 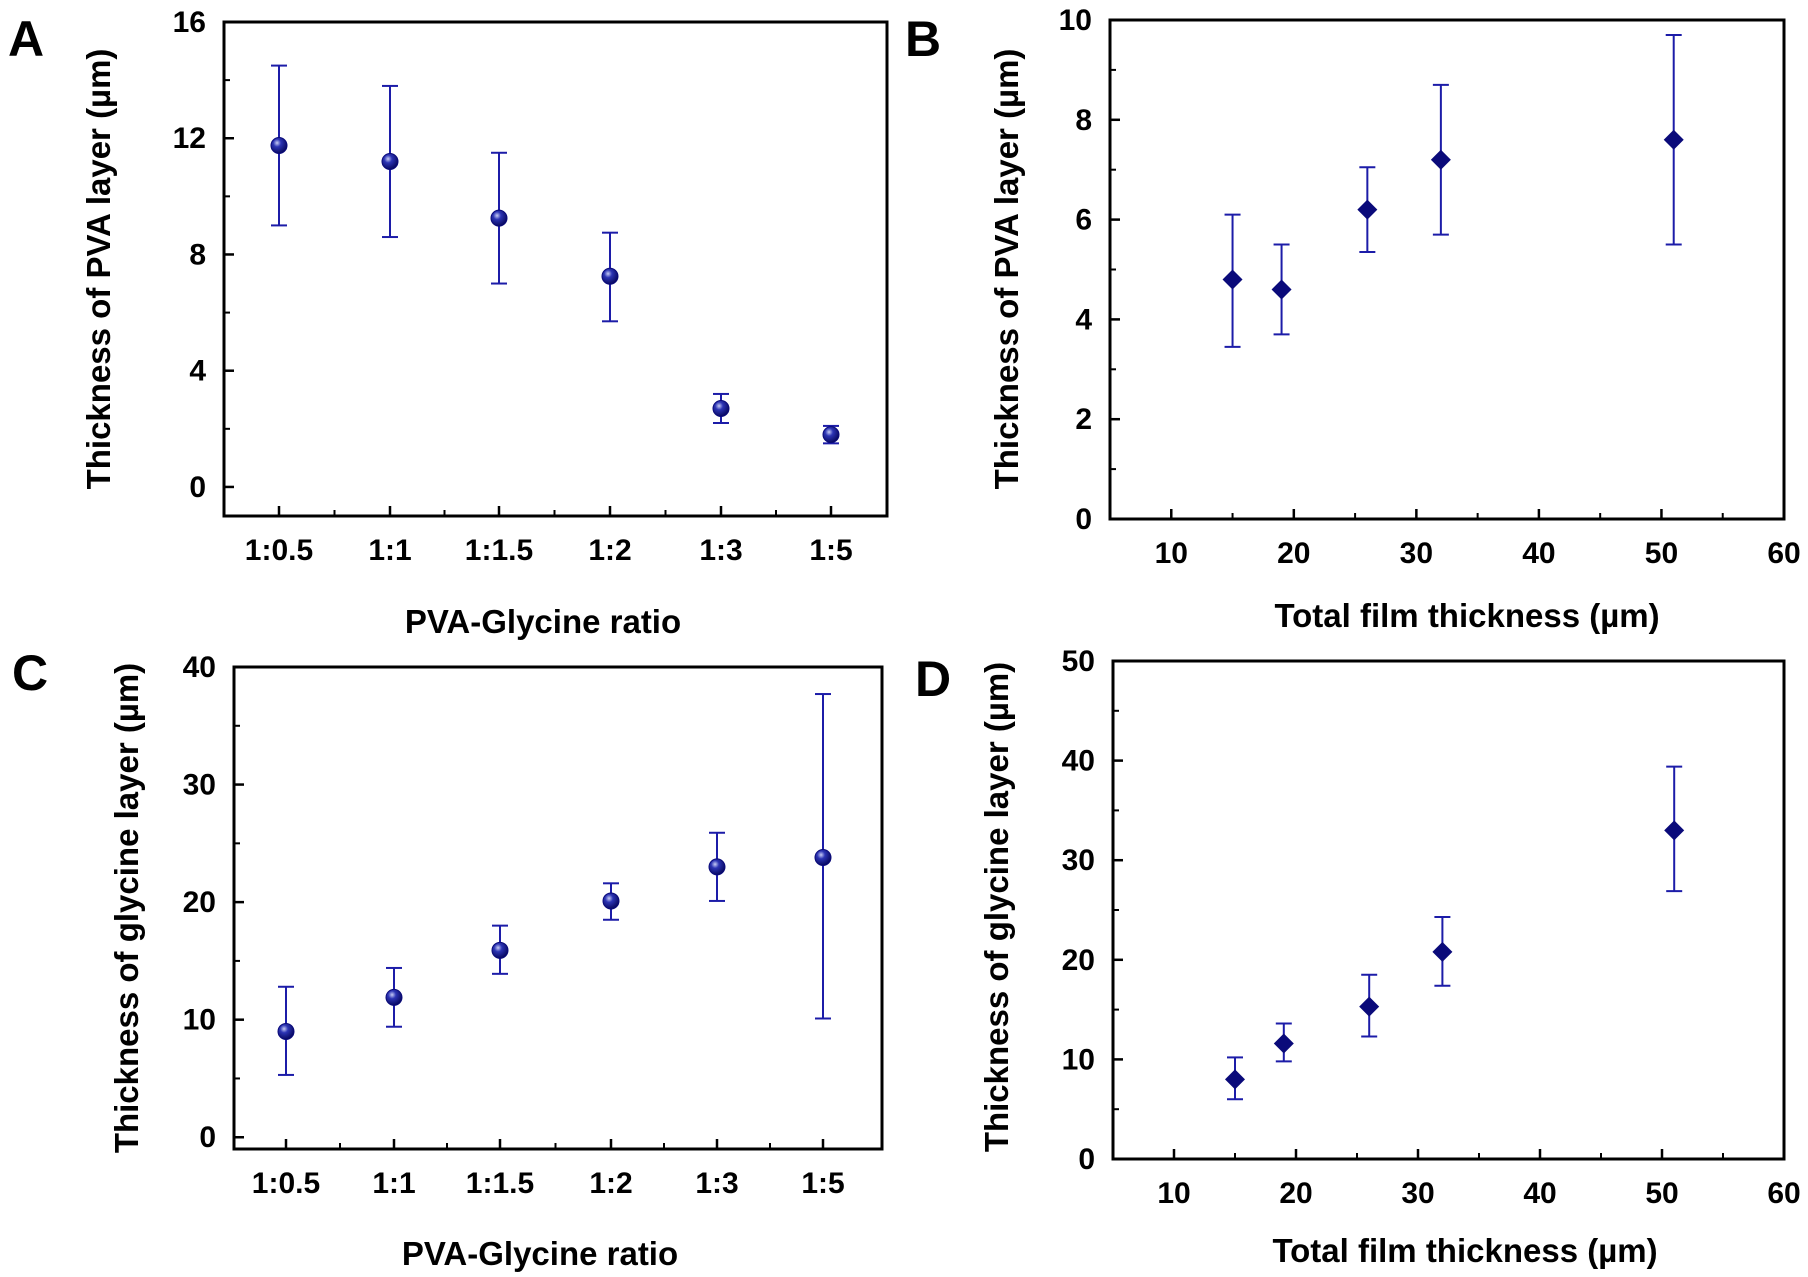 What do you see at coordinates (189, 22) in the screenshot?
I see `y-tick-label: 16` at bounding box center [189, 22].